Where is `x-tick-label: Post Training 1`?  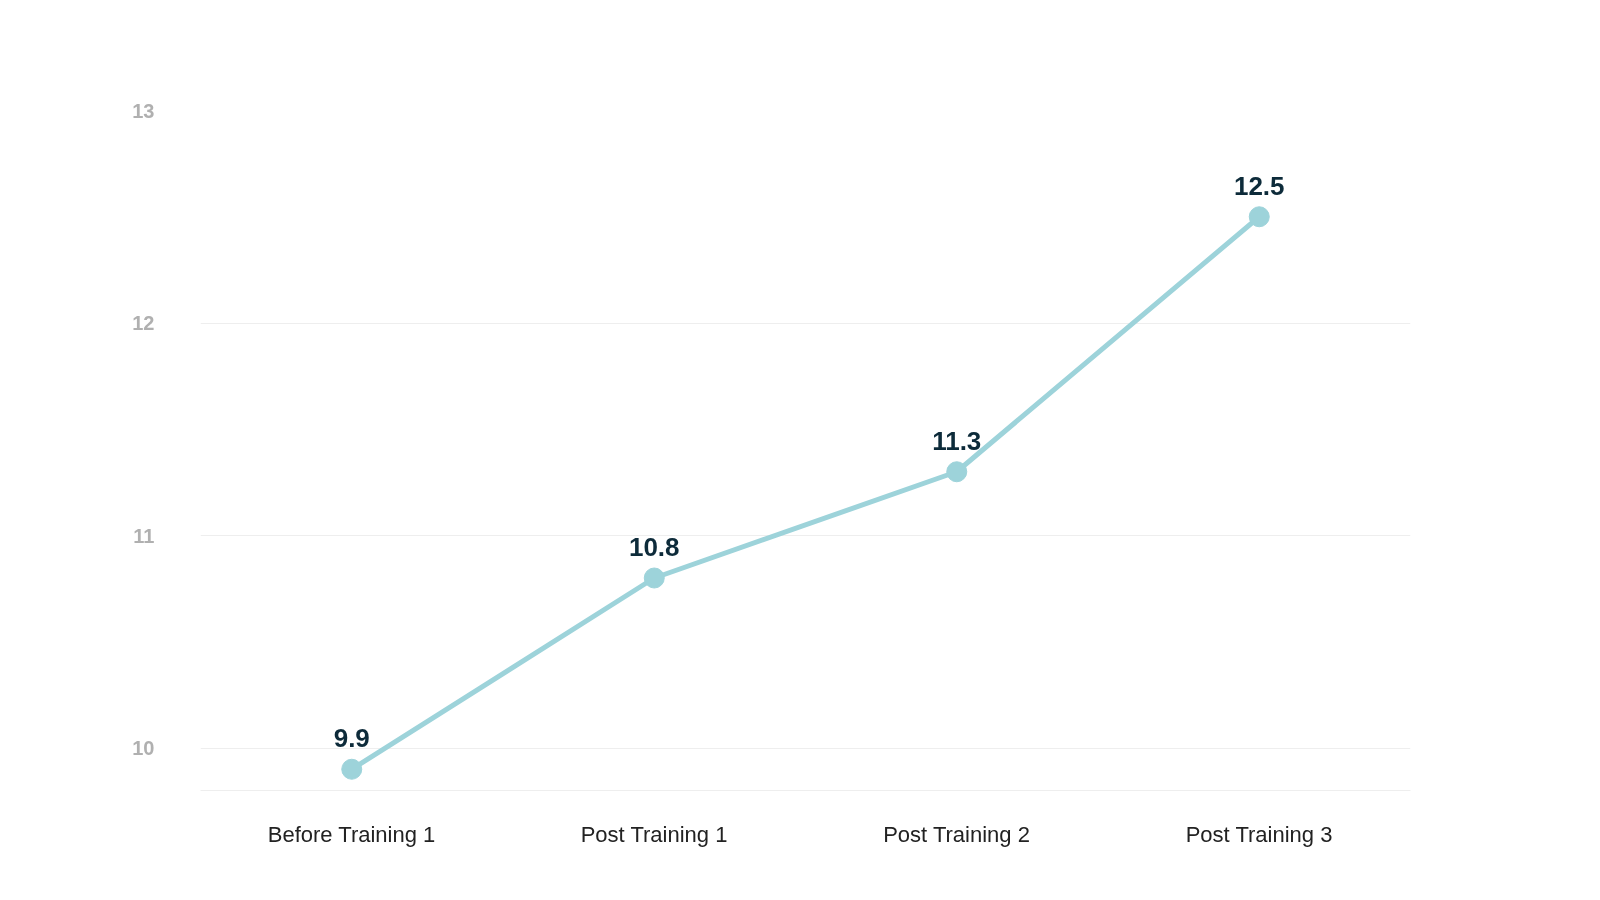 x-tick-label: Post Training 1 is located at coordinates (654, 834).